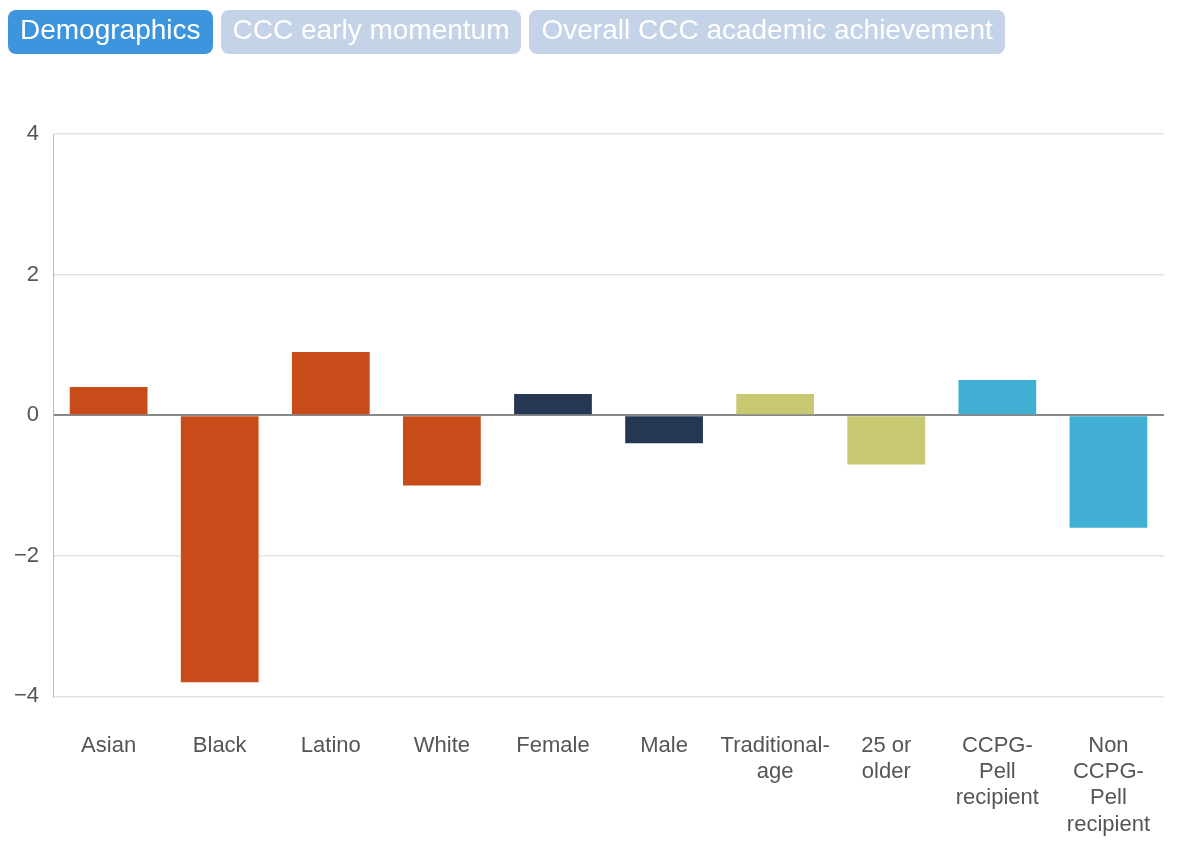 Image resolution: width=1186 pixels, height=865 pixels. Describe the element at coordinates (767, 32) in the screenshot. I see `text: Overall CCC academic achievement` at that location.